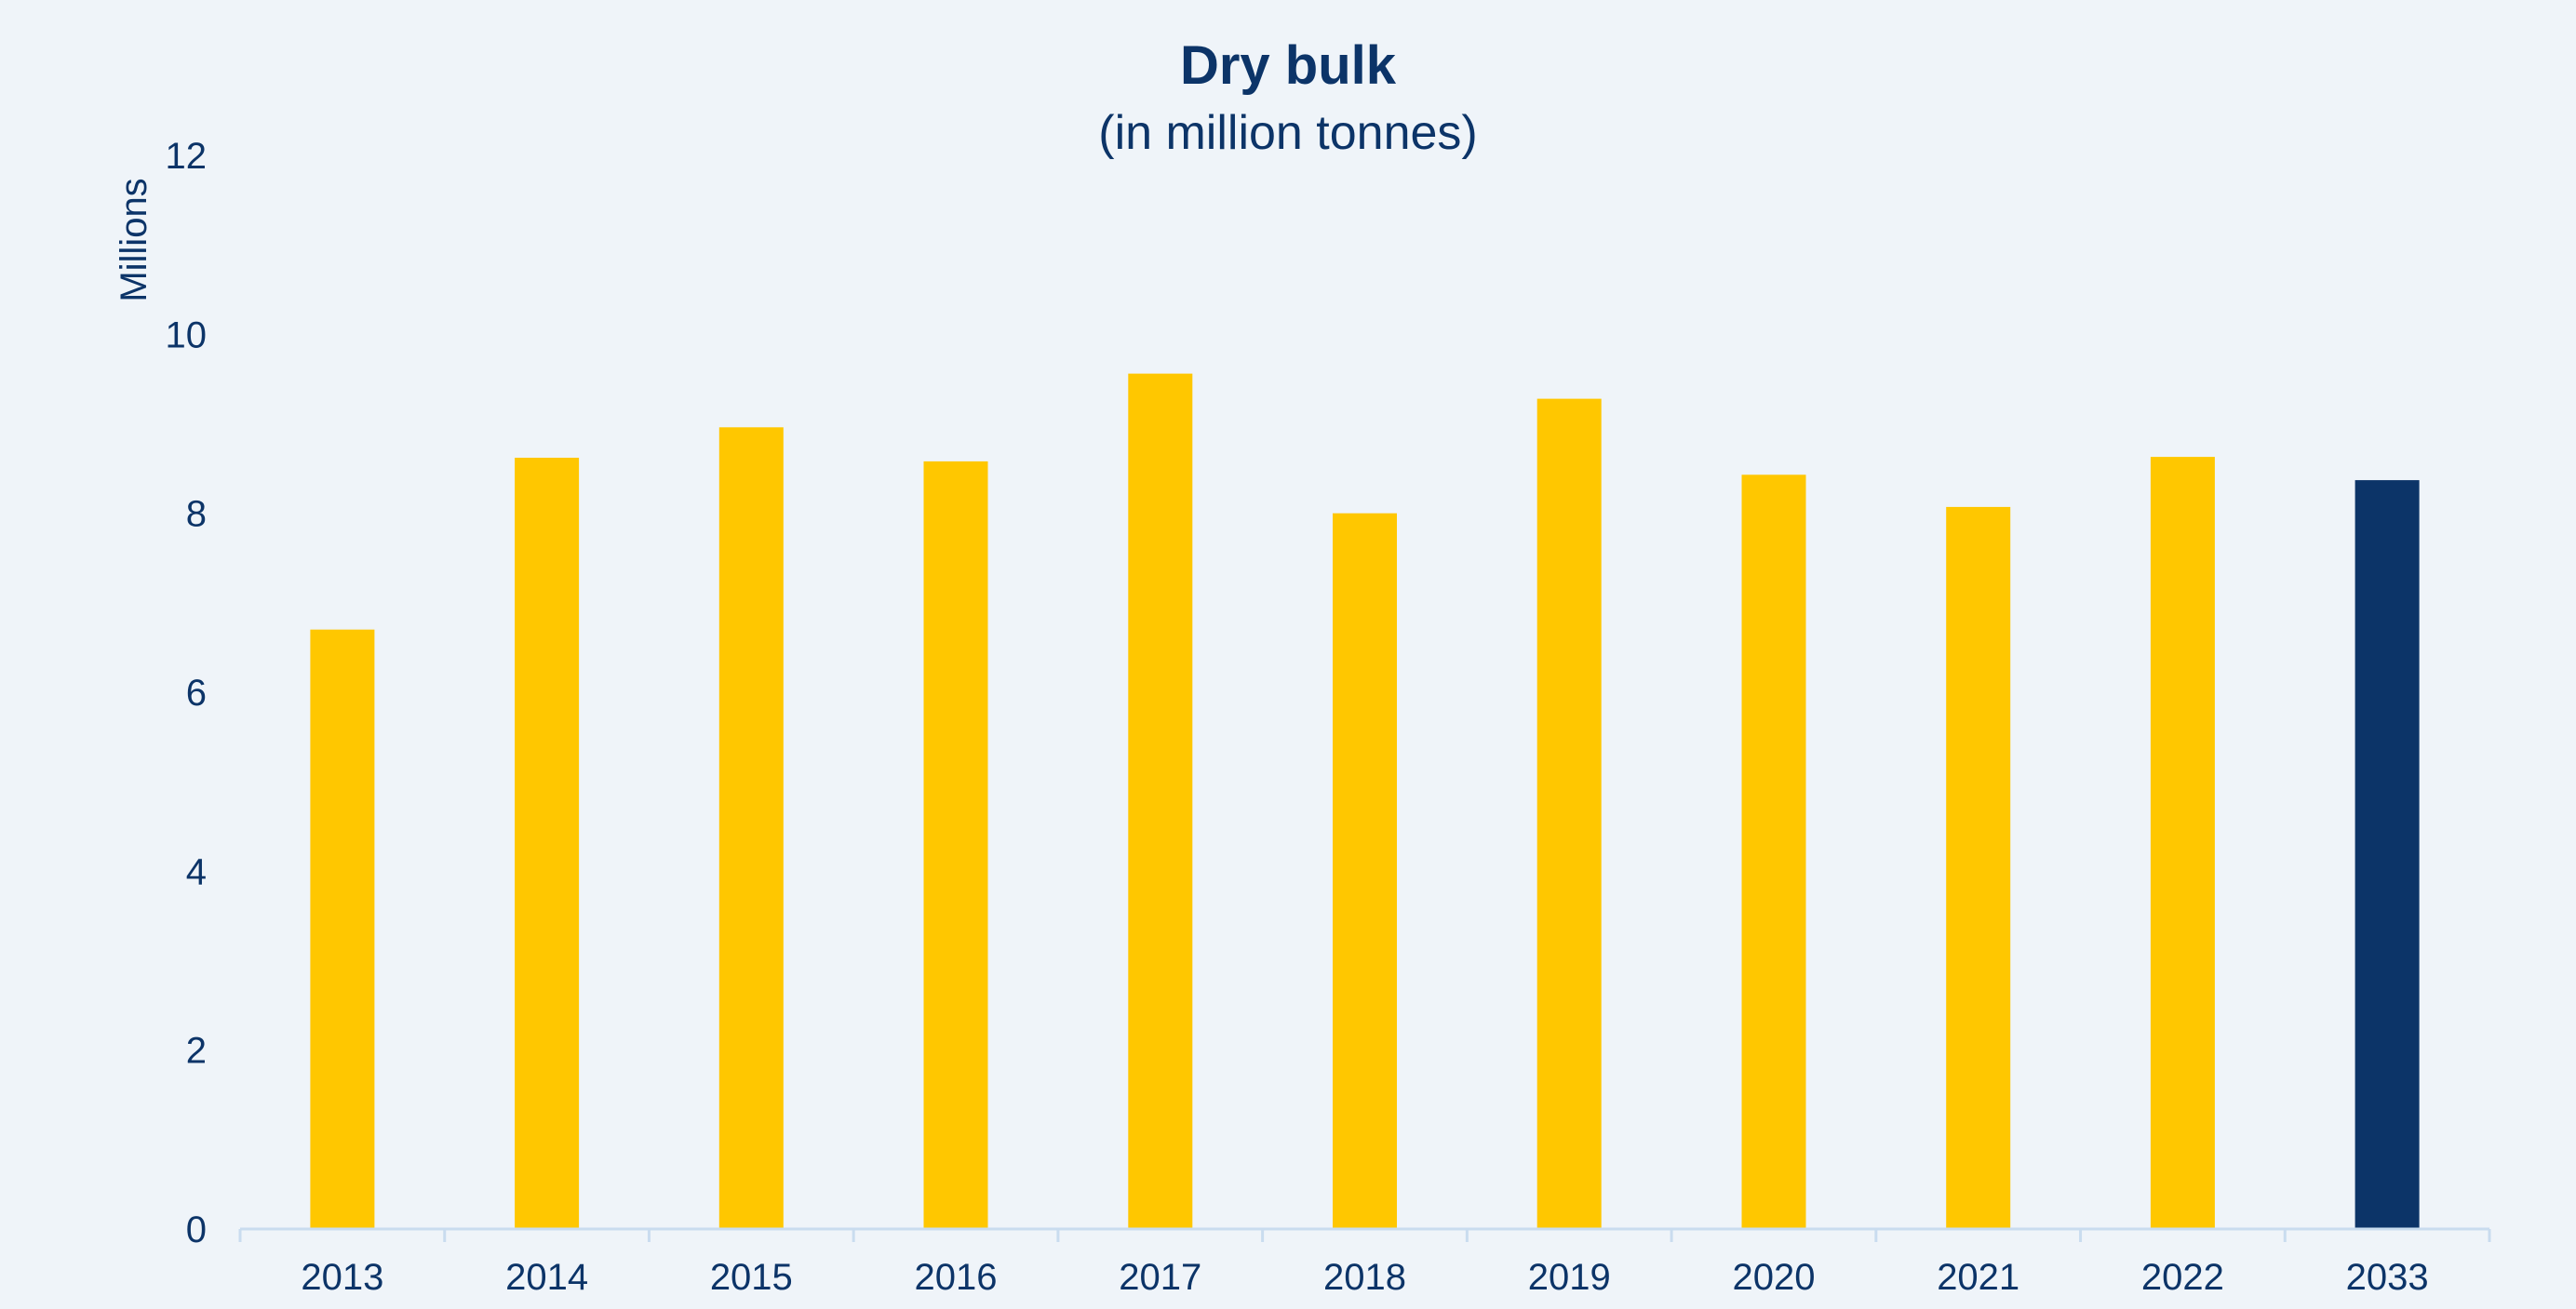 The width and height of the screenshot is (2576, 1309). What do you see at coordinates (956, 1277) in the screenshot?
I see `x-tick-label: 2016` at bounding box center [956, 1277].